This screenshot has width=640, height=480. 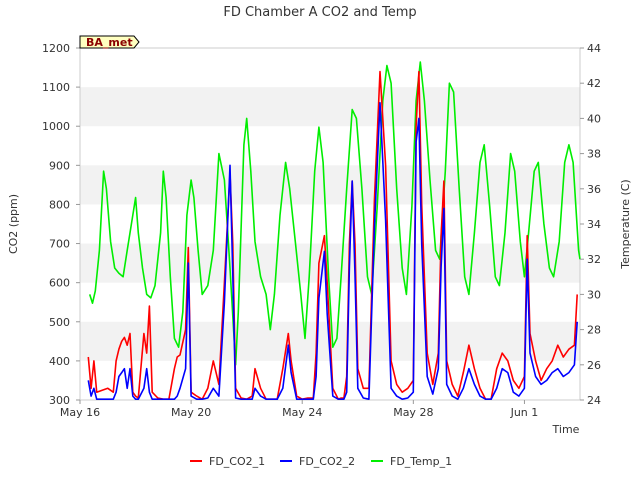 What do you see at coordinates (594, 48) in the screenshot?
I see `y-right-tick-label: 44` at bounding box center [594, 48].